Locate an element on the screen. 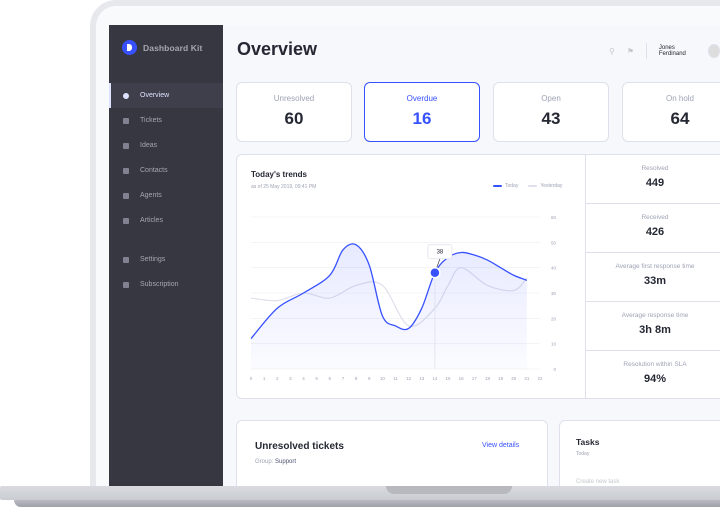 The image size is (720, 513). x-tick-label: 10 is located at coordinates (383, 378).